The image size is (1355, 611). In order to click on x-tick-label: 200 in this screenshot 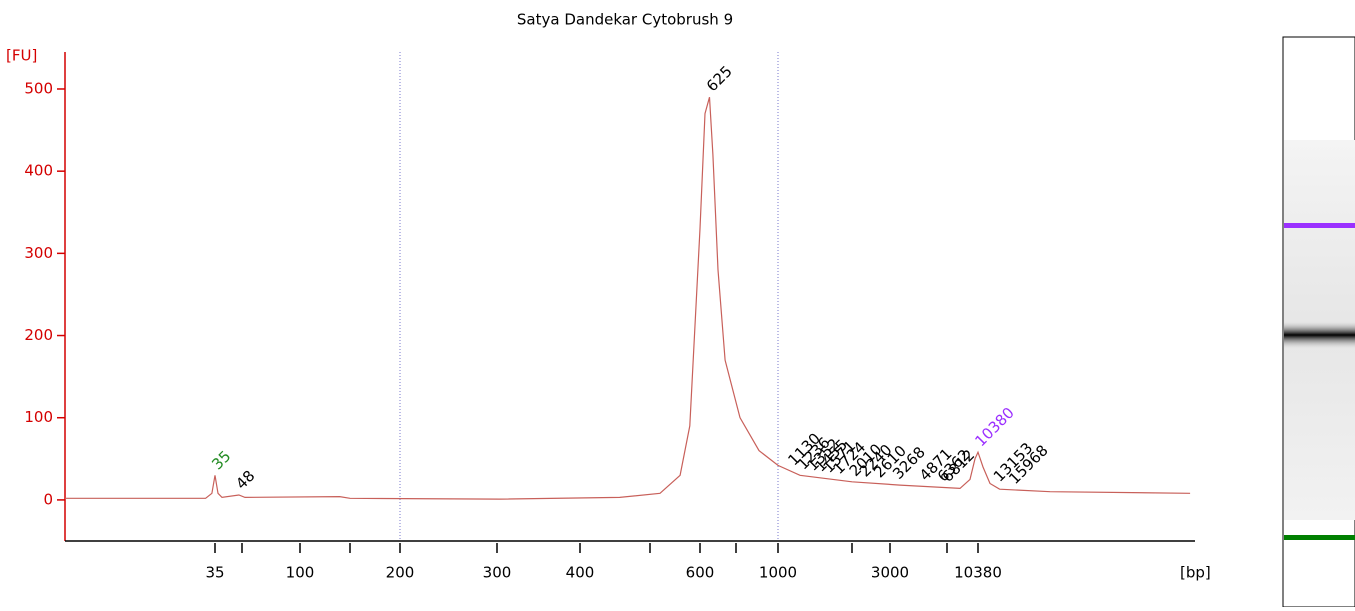, I will do `click(400, 573)`.